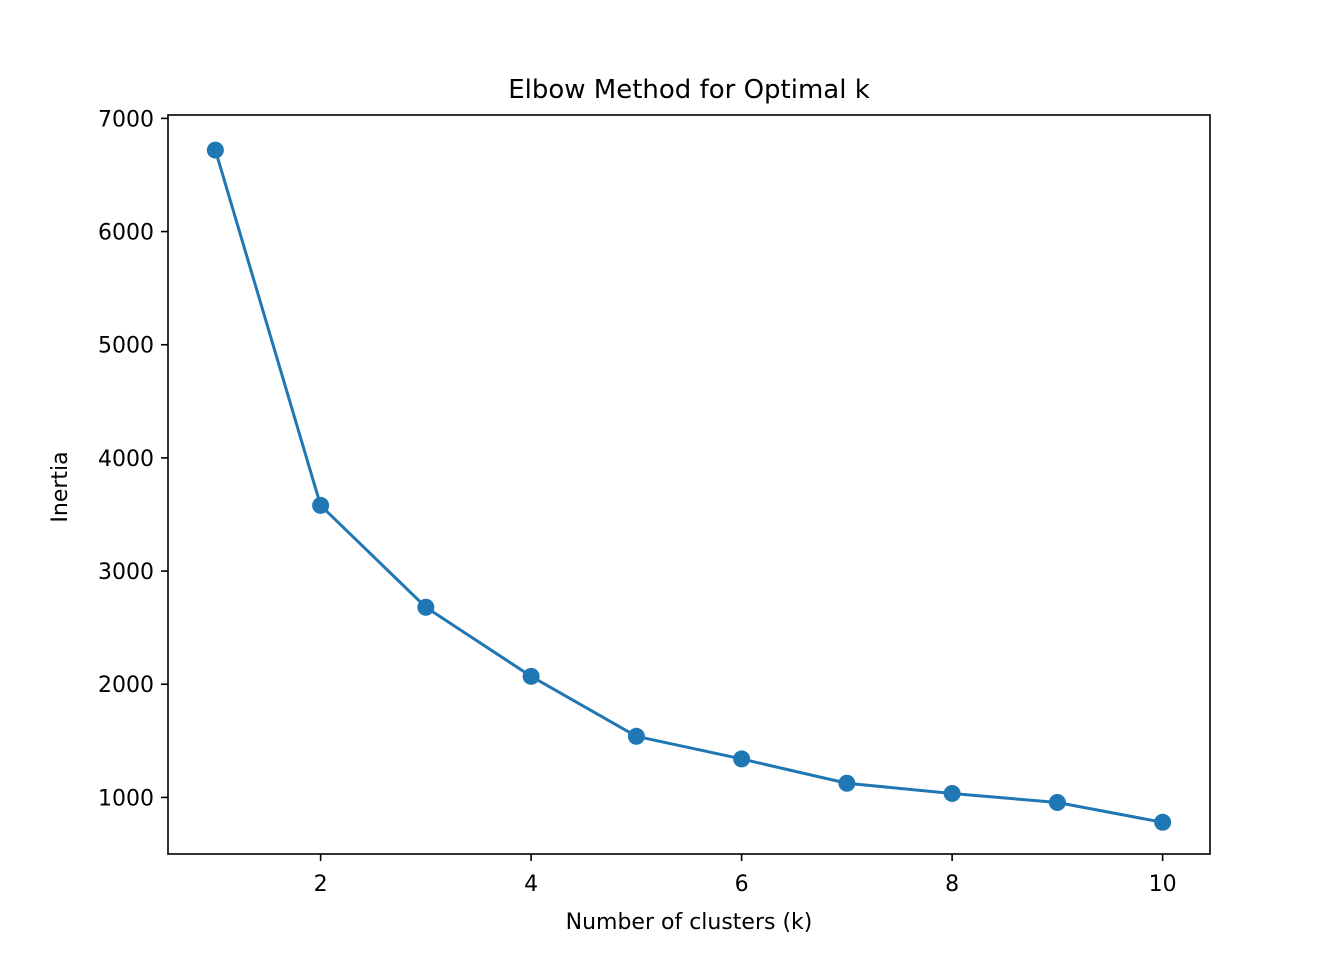  Describe the element at coordinates (126, 119) in the screenshot. I see `y-tick-label: 7000` at that location.